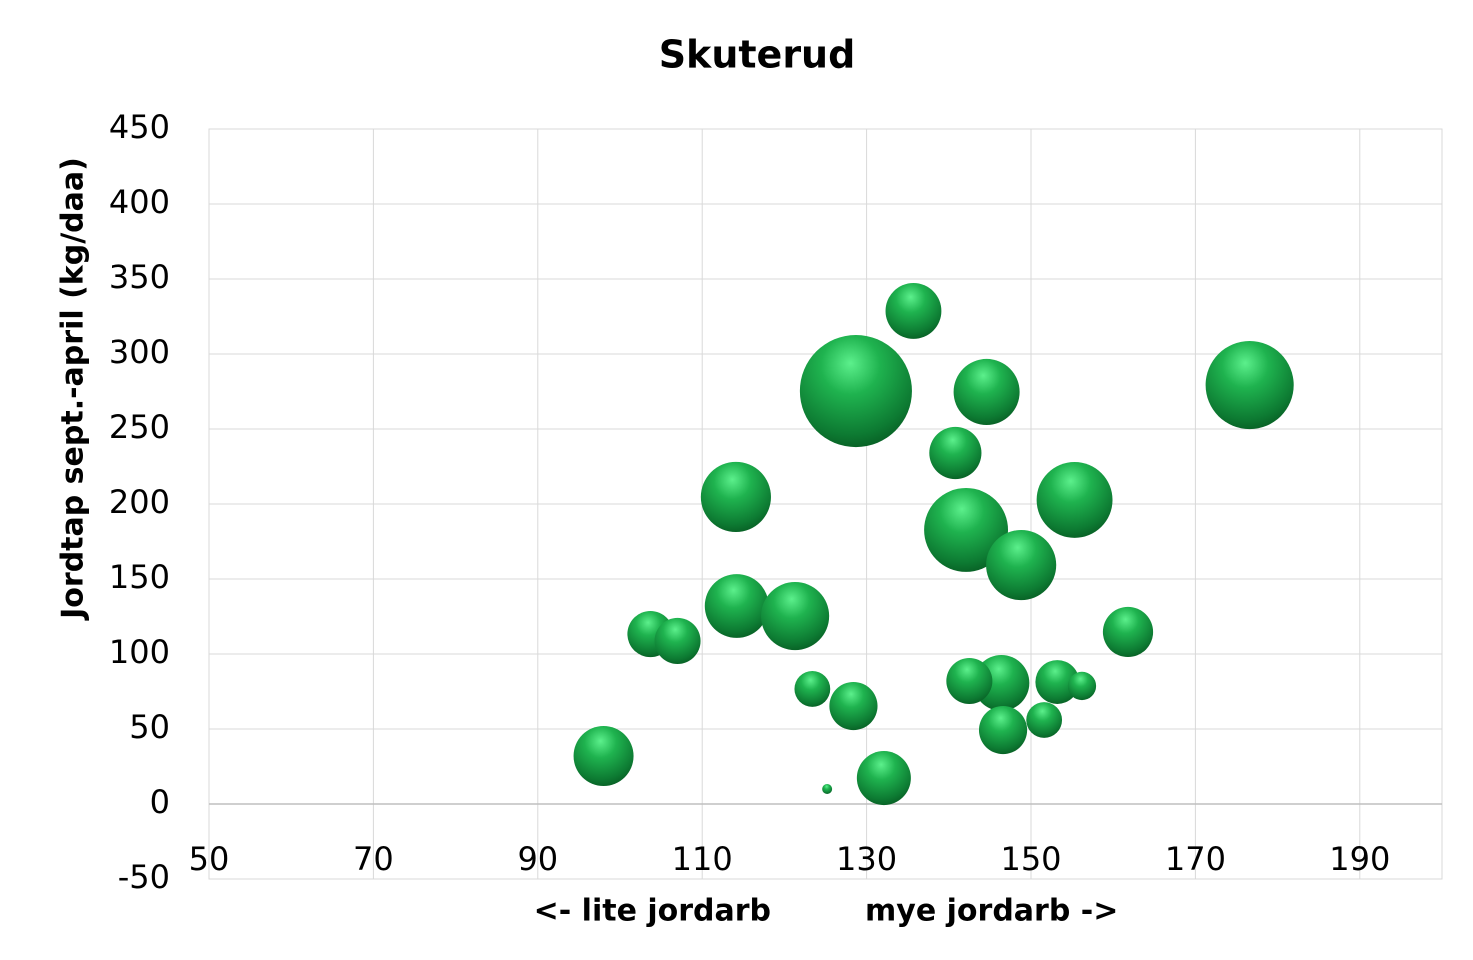  What do you see at coordinates (757, 55) in the screenshot?
I see `chart-title: Skuterud` at bounding box center [757, 55].